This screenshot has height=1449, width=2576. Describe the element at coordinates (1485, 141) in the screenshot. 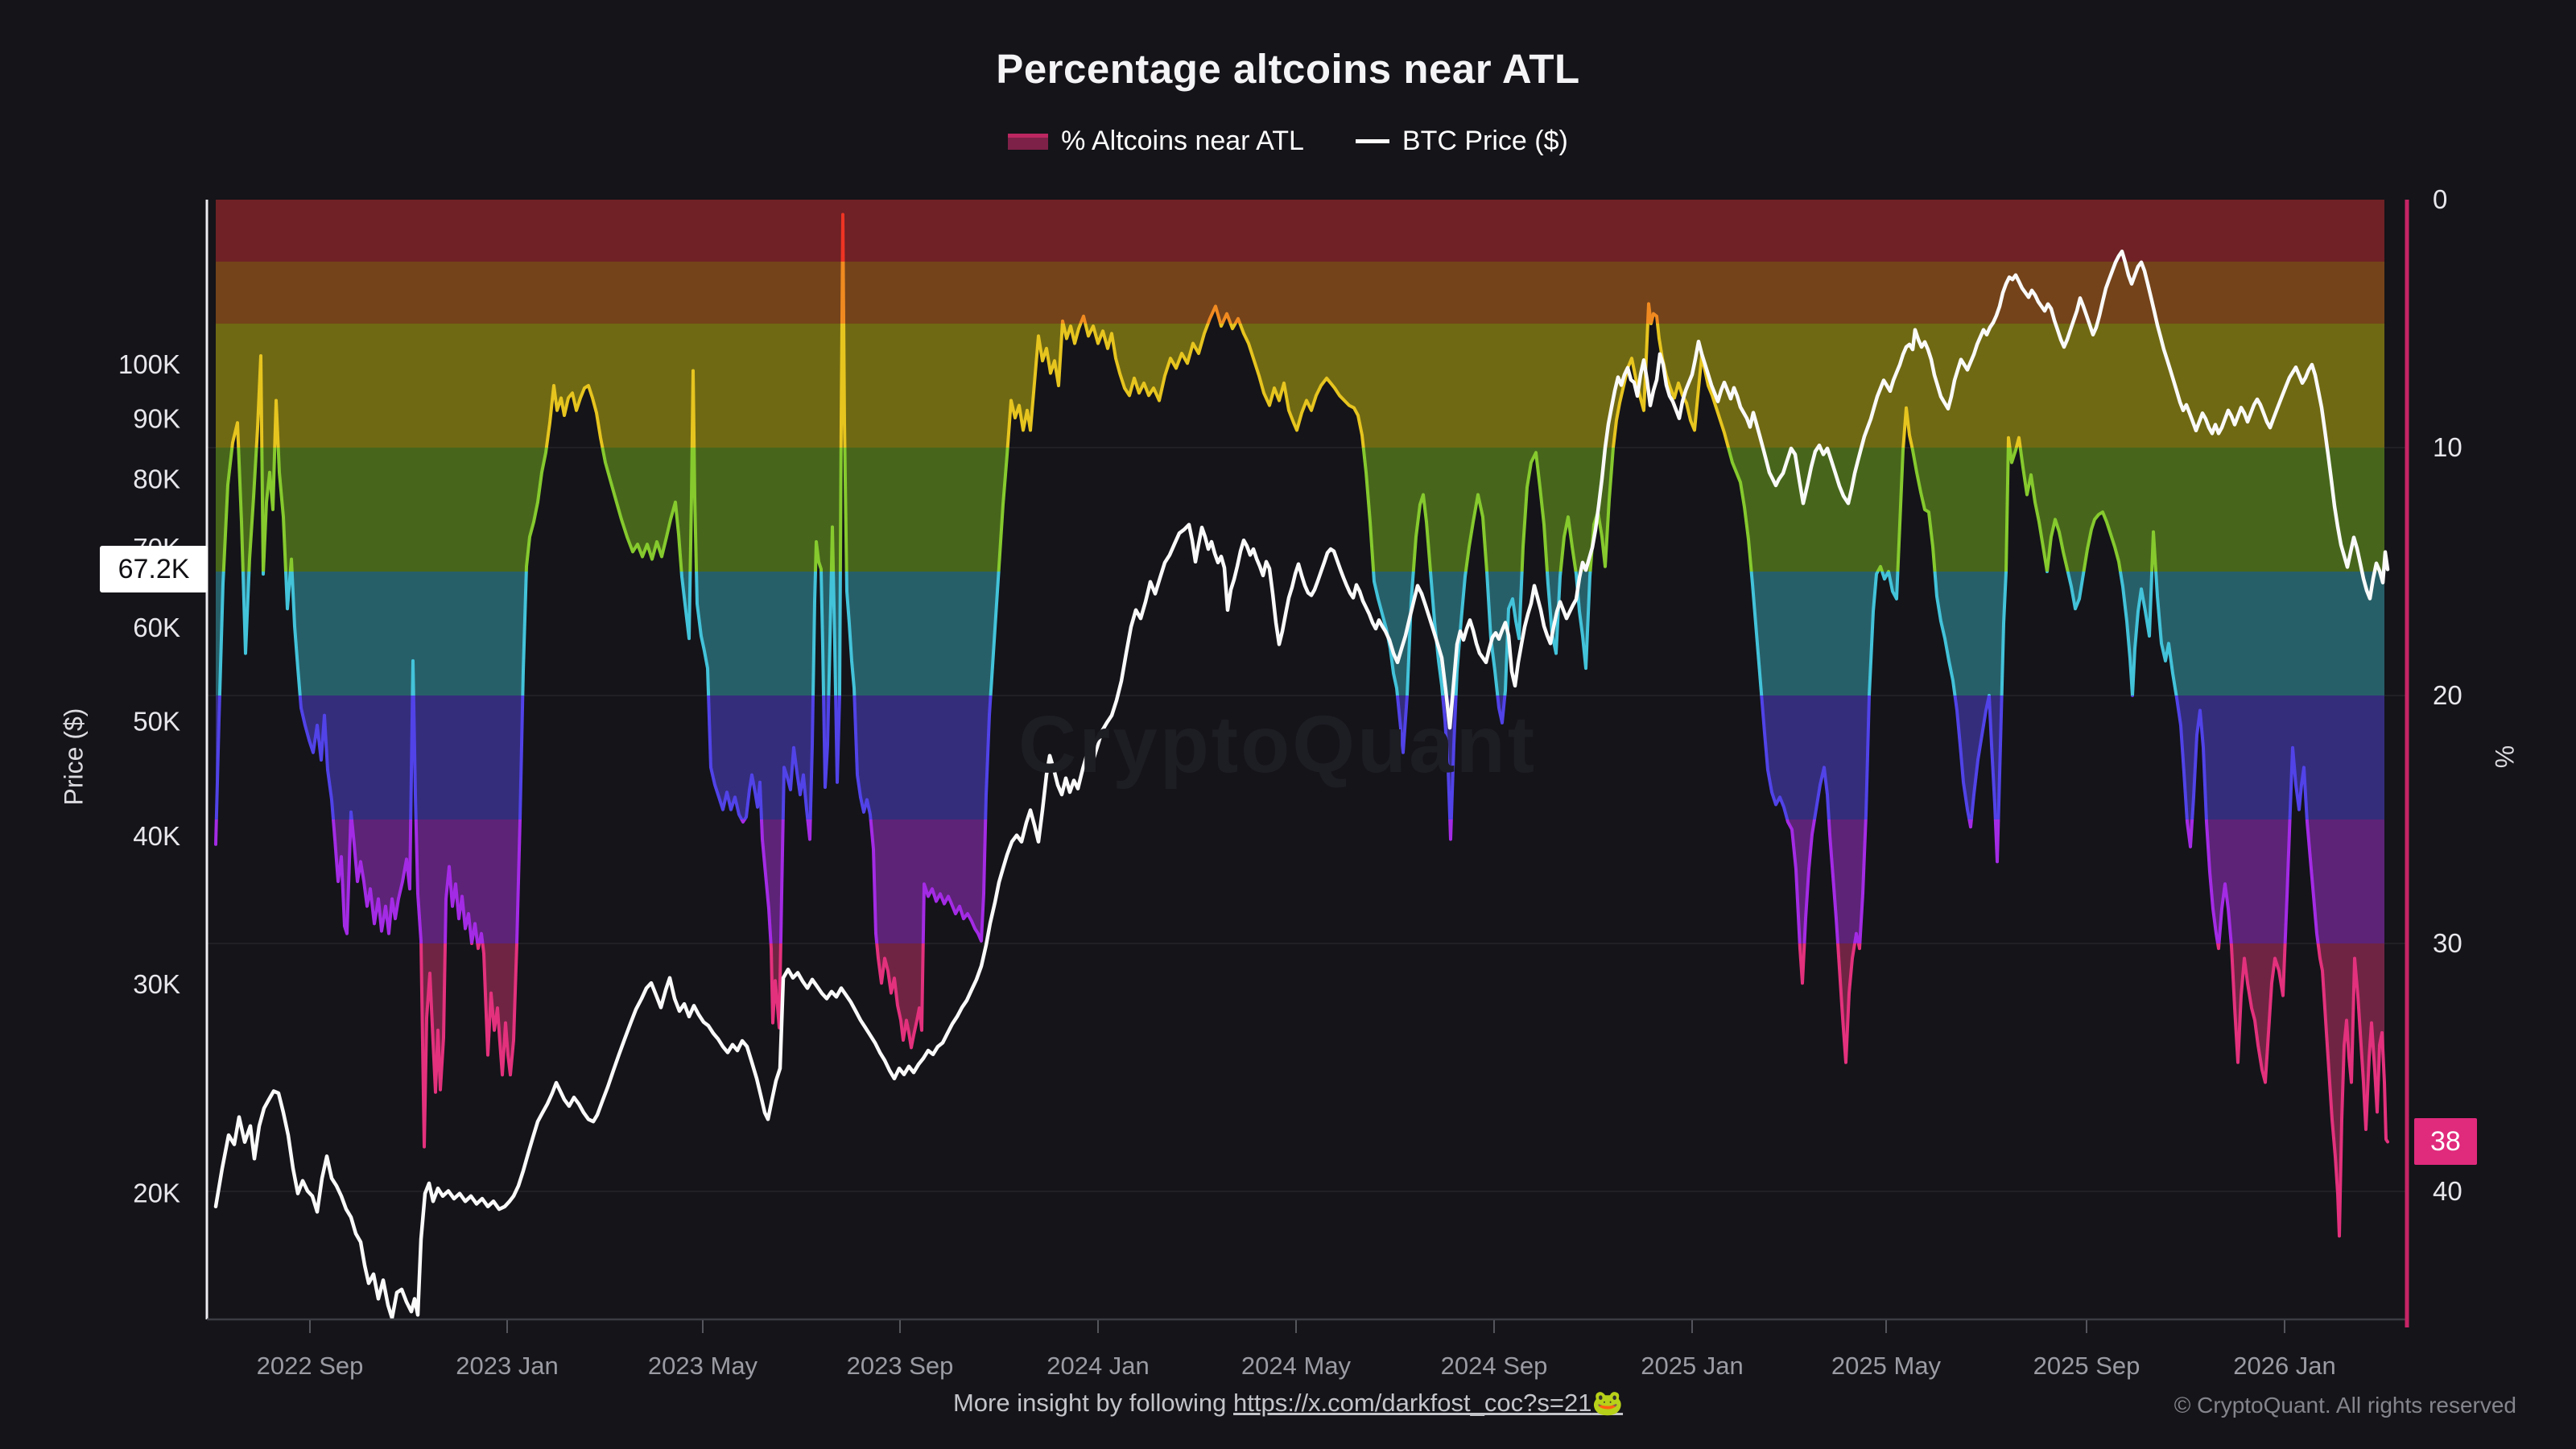

I see `legend-label-btc: BTC Price ($)` at that location.